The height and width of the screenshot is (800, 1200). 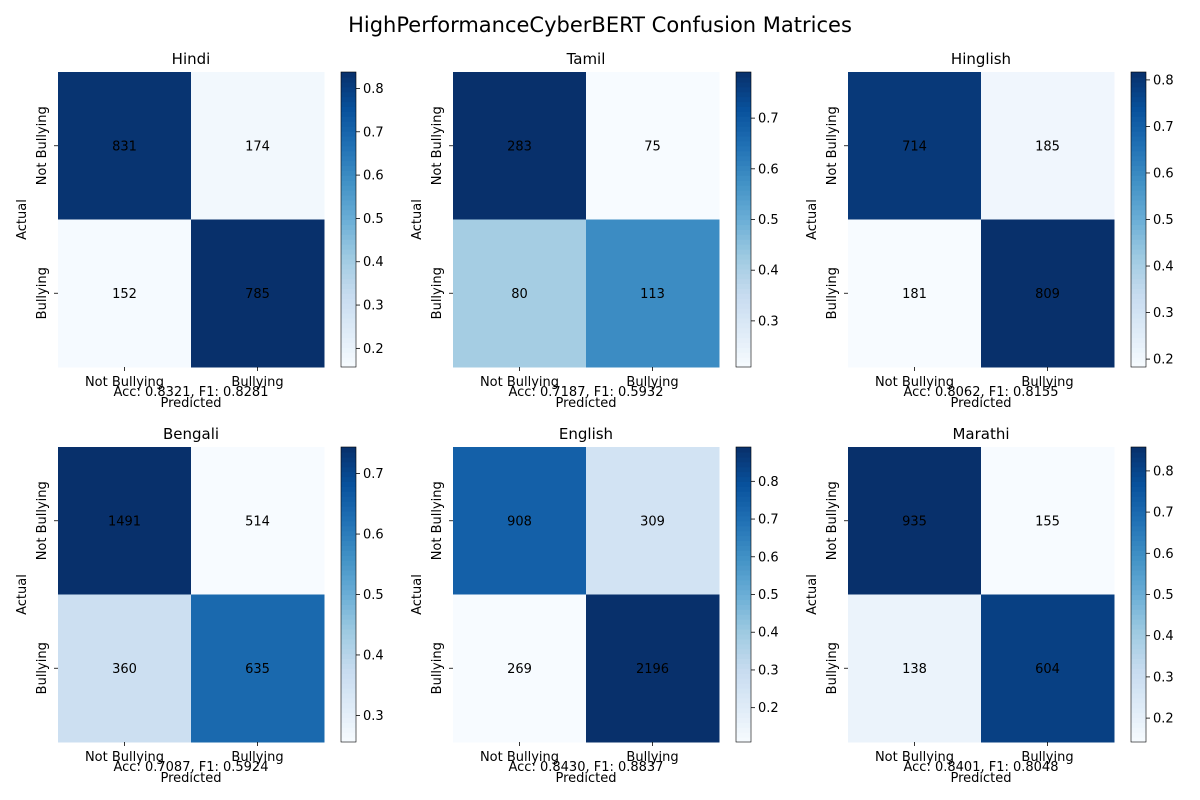 What do you see at coordinates (437, 668) in the screenshot?
I see `y-tick-label: Bullying` at bounding box center [437, 668].